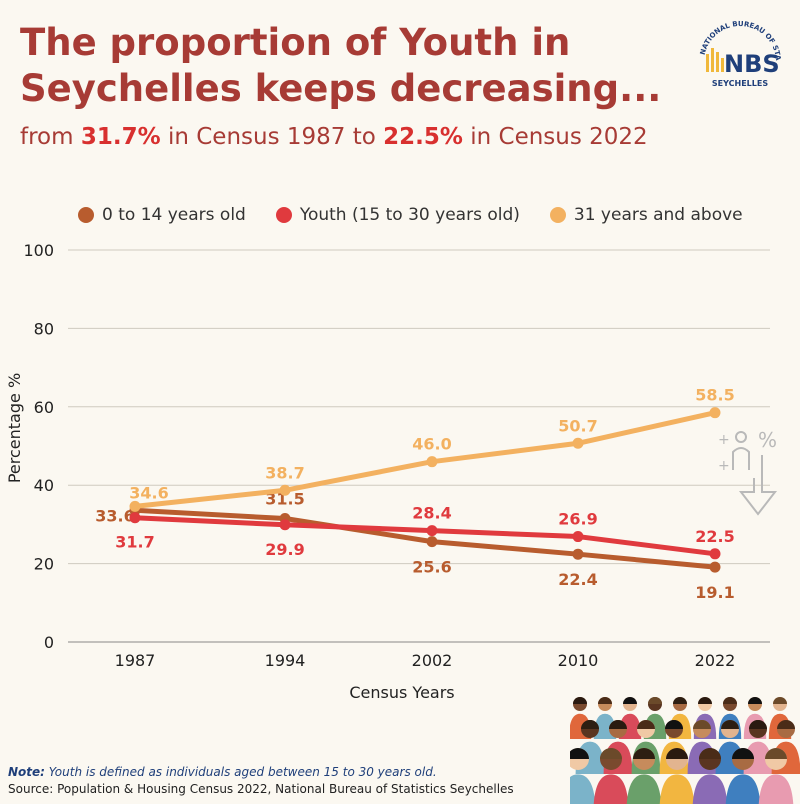  What do you see at coordinates (740, 83) in the screenshot?
I see `logo-subtext: SEYCHELLES` at bounding box center [740, 83].